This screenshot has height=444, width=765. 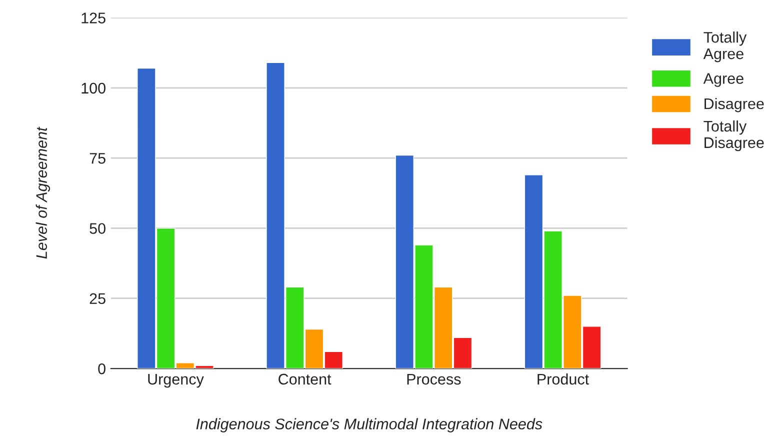 What do you see at coordinates (305, 379) in the screenshot?
I see `x-tick-label: Content` at bounding box center [305, 379].